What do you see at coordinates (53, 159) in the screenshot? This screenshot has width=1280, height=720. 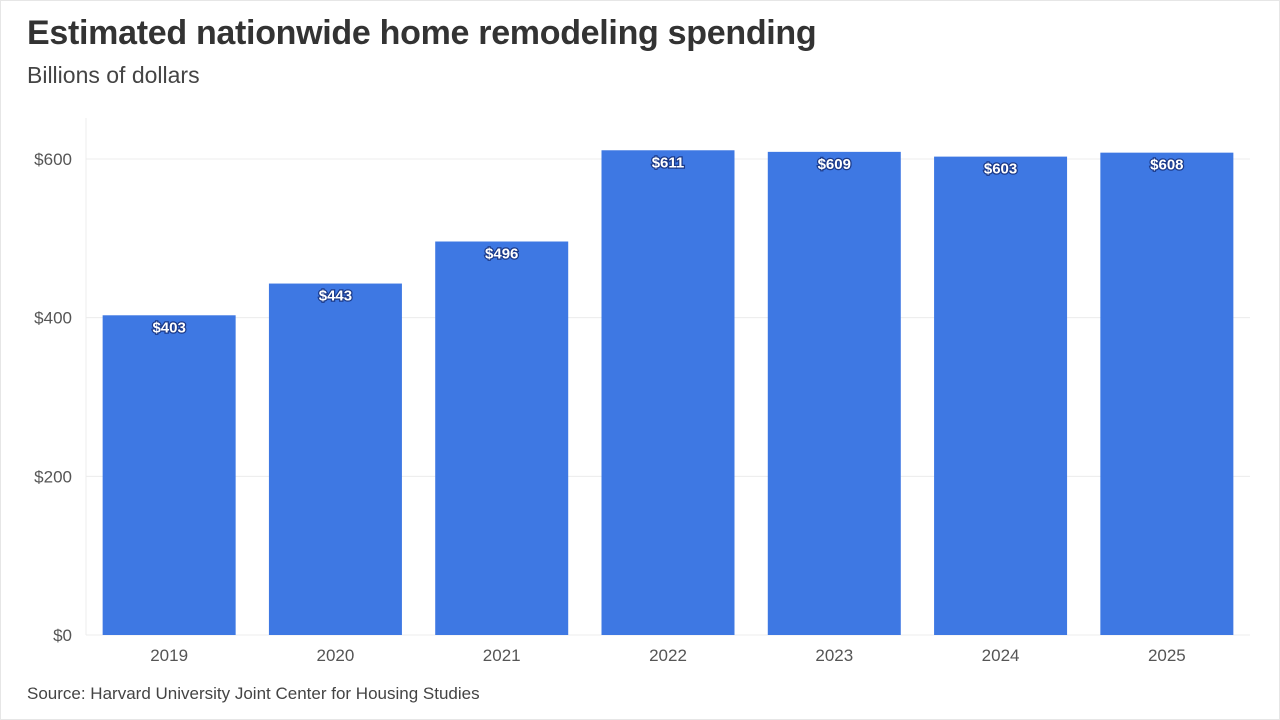 I see `y-tick-label: $600` at bounding box center [53, 159].